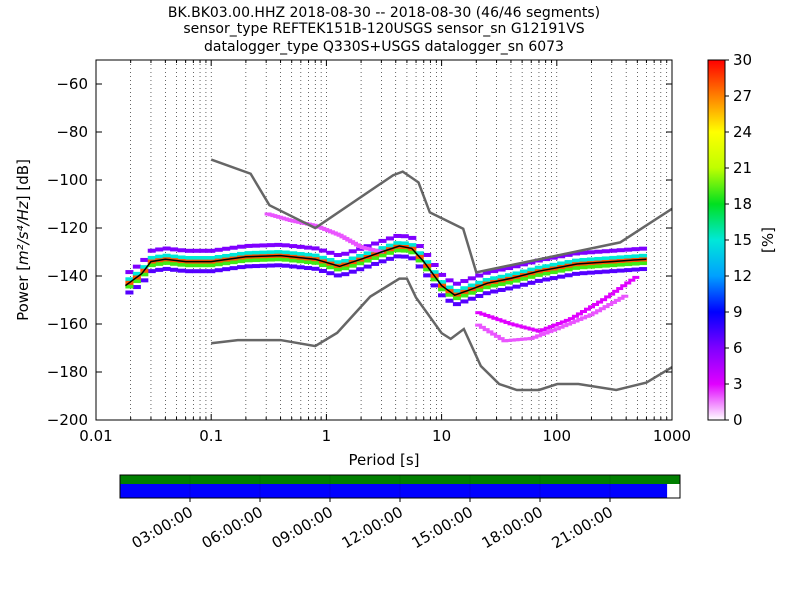  What do you see at coordinates (582, 527) in the screenshot?
I see `timeline-tick-label: 21:00:00` at bounding box center [582, 527].